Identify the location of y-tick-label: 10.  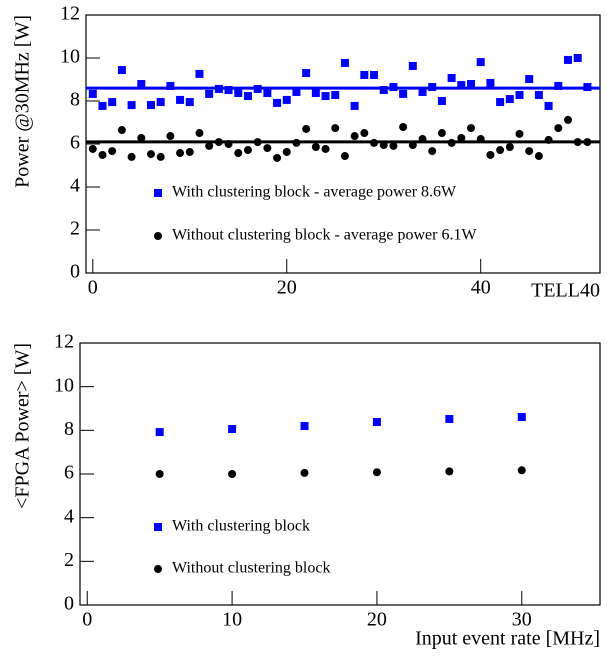
(70, 57).